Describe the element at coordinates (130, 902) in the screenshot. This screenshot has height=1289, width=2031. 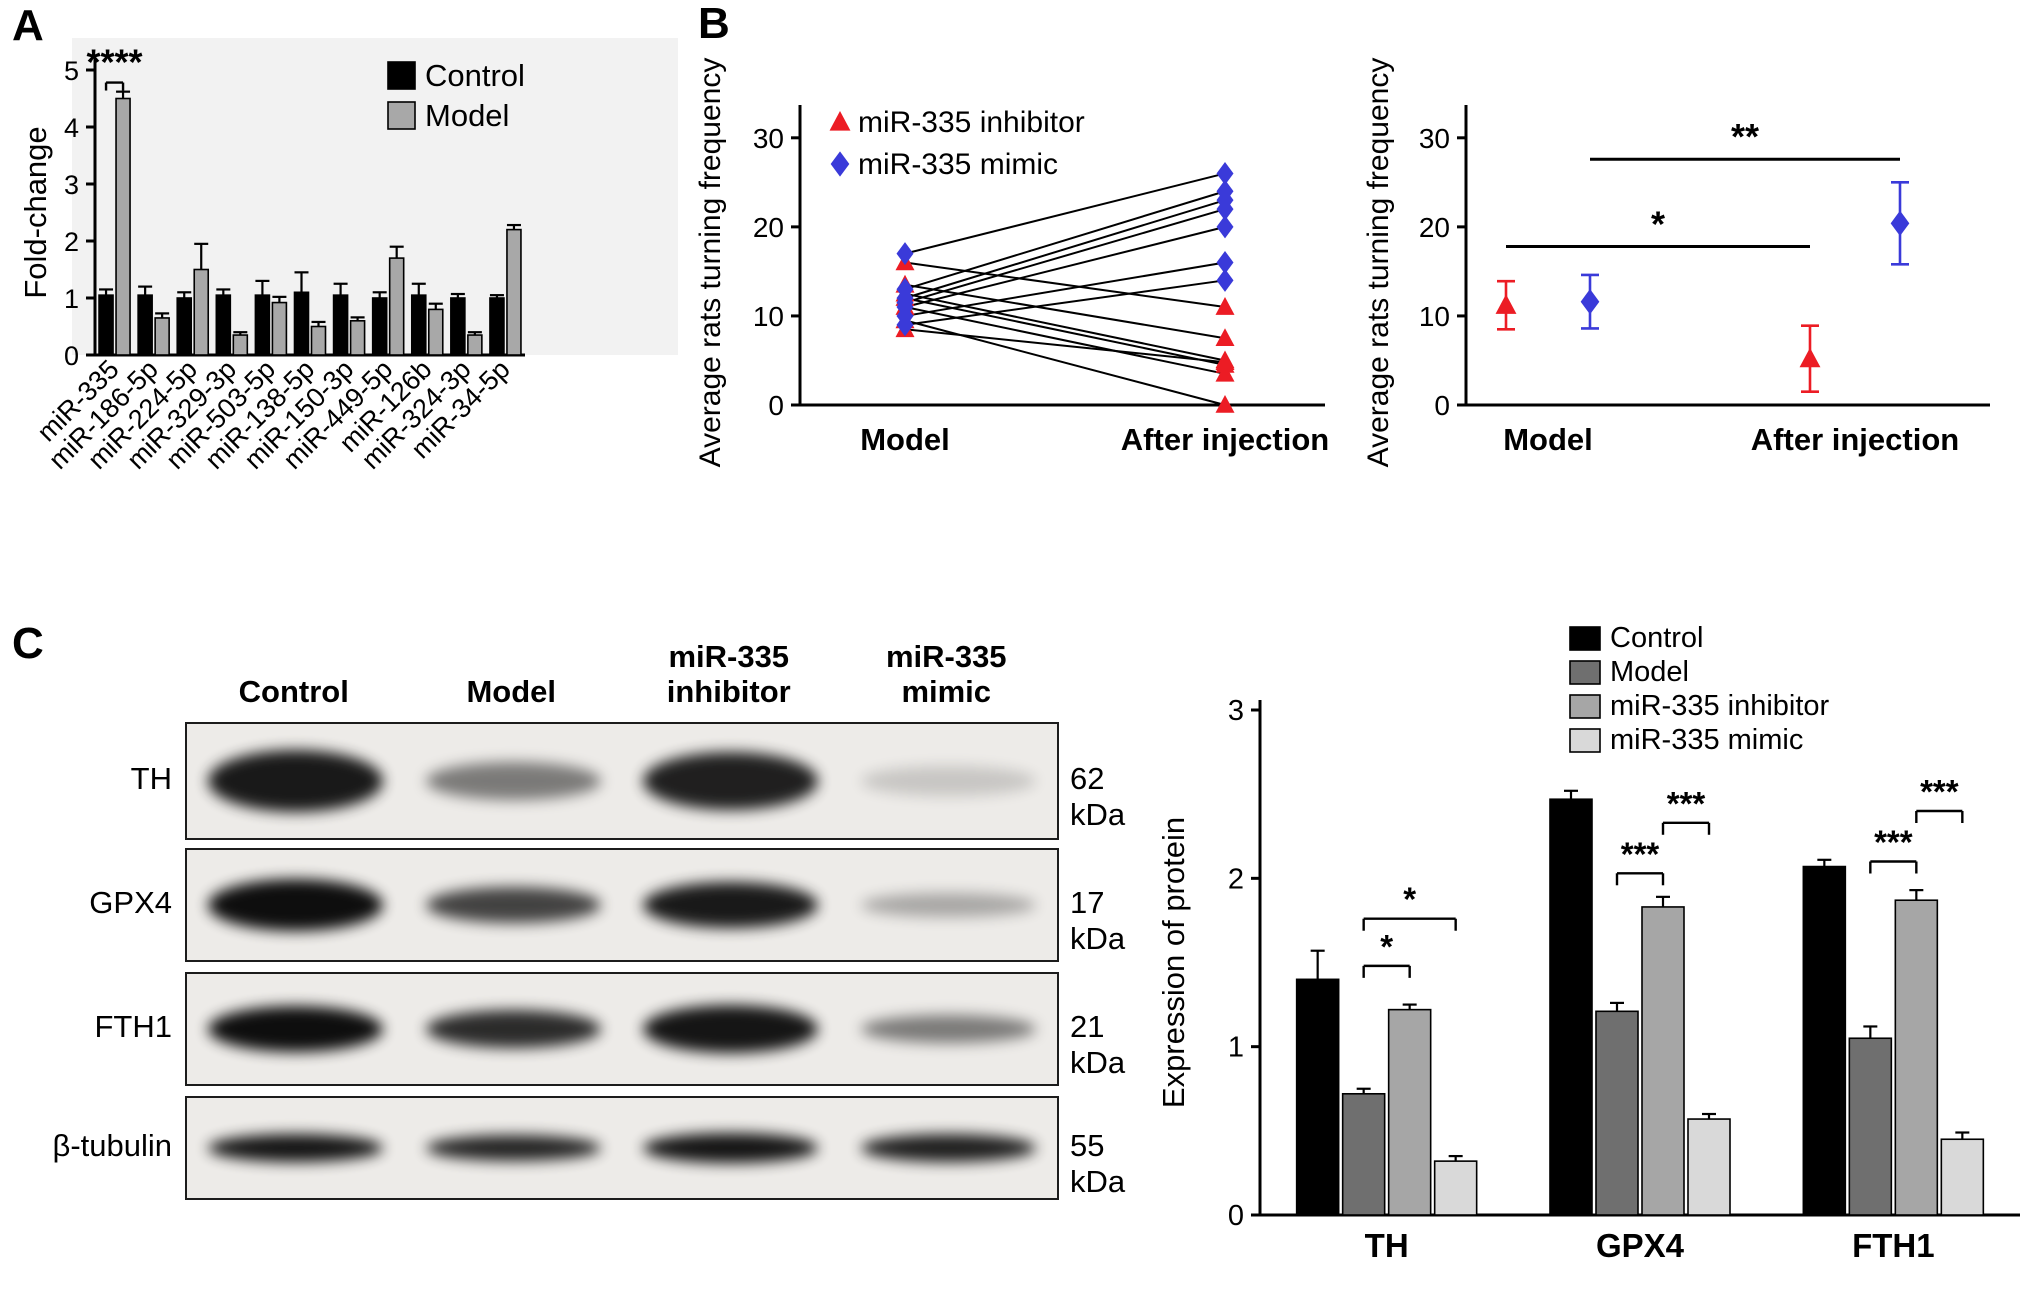
I see `blot-row-label: GPX4` at that location.